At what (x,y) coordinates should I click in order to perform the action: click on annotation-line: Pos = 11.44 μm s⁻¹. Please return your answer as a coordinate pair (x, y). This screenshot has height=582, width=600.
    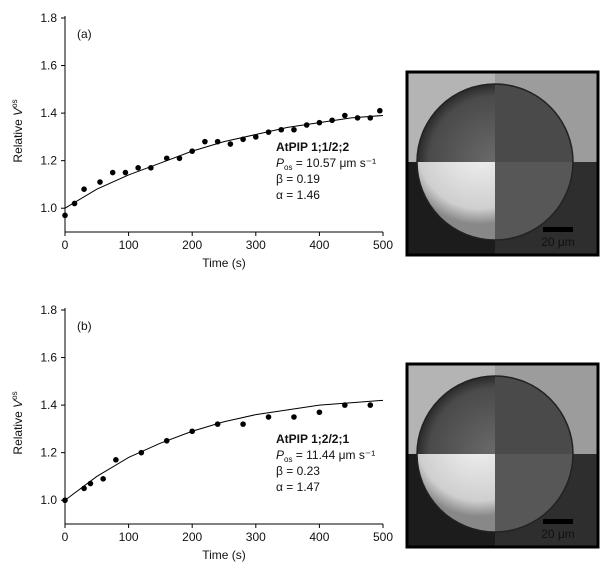
    Looking at the image, I should click on (325, 456).